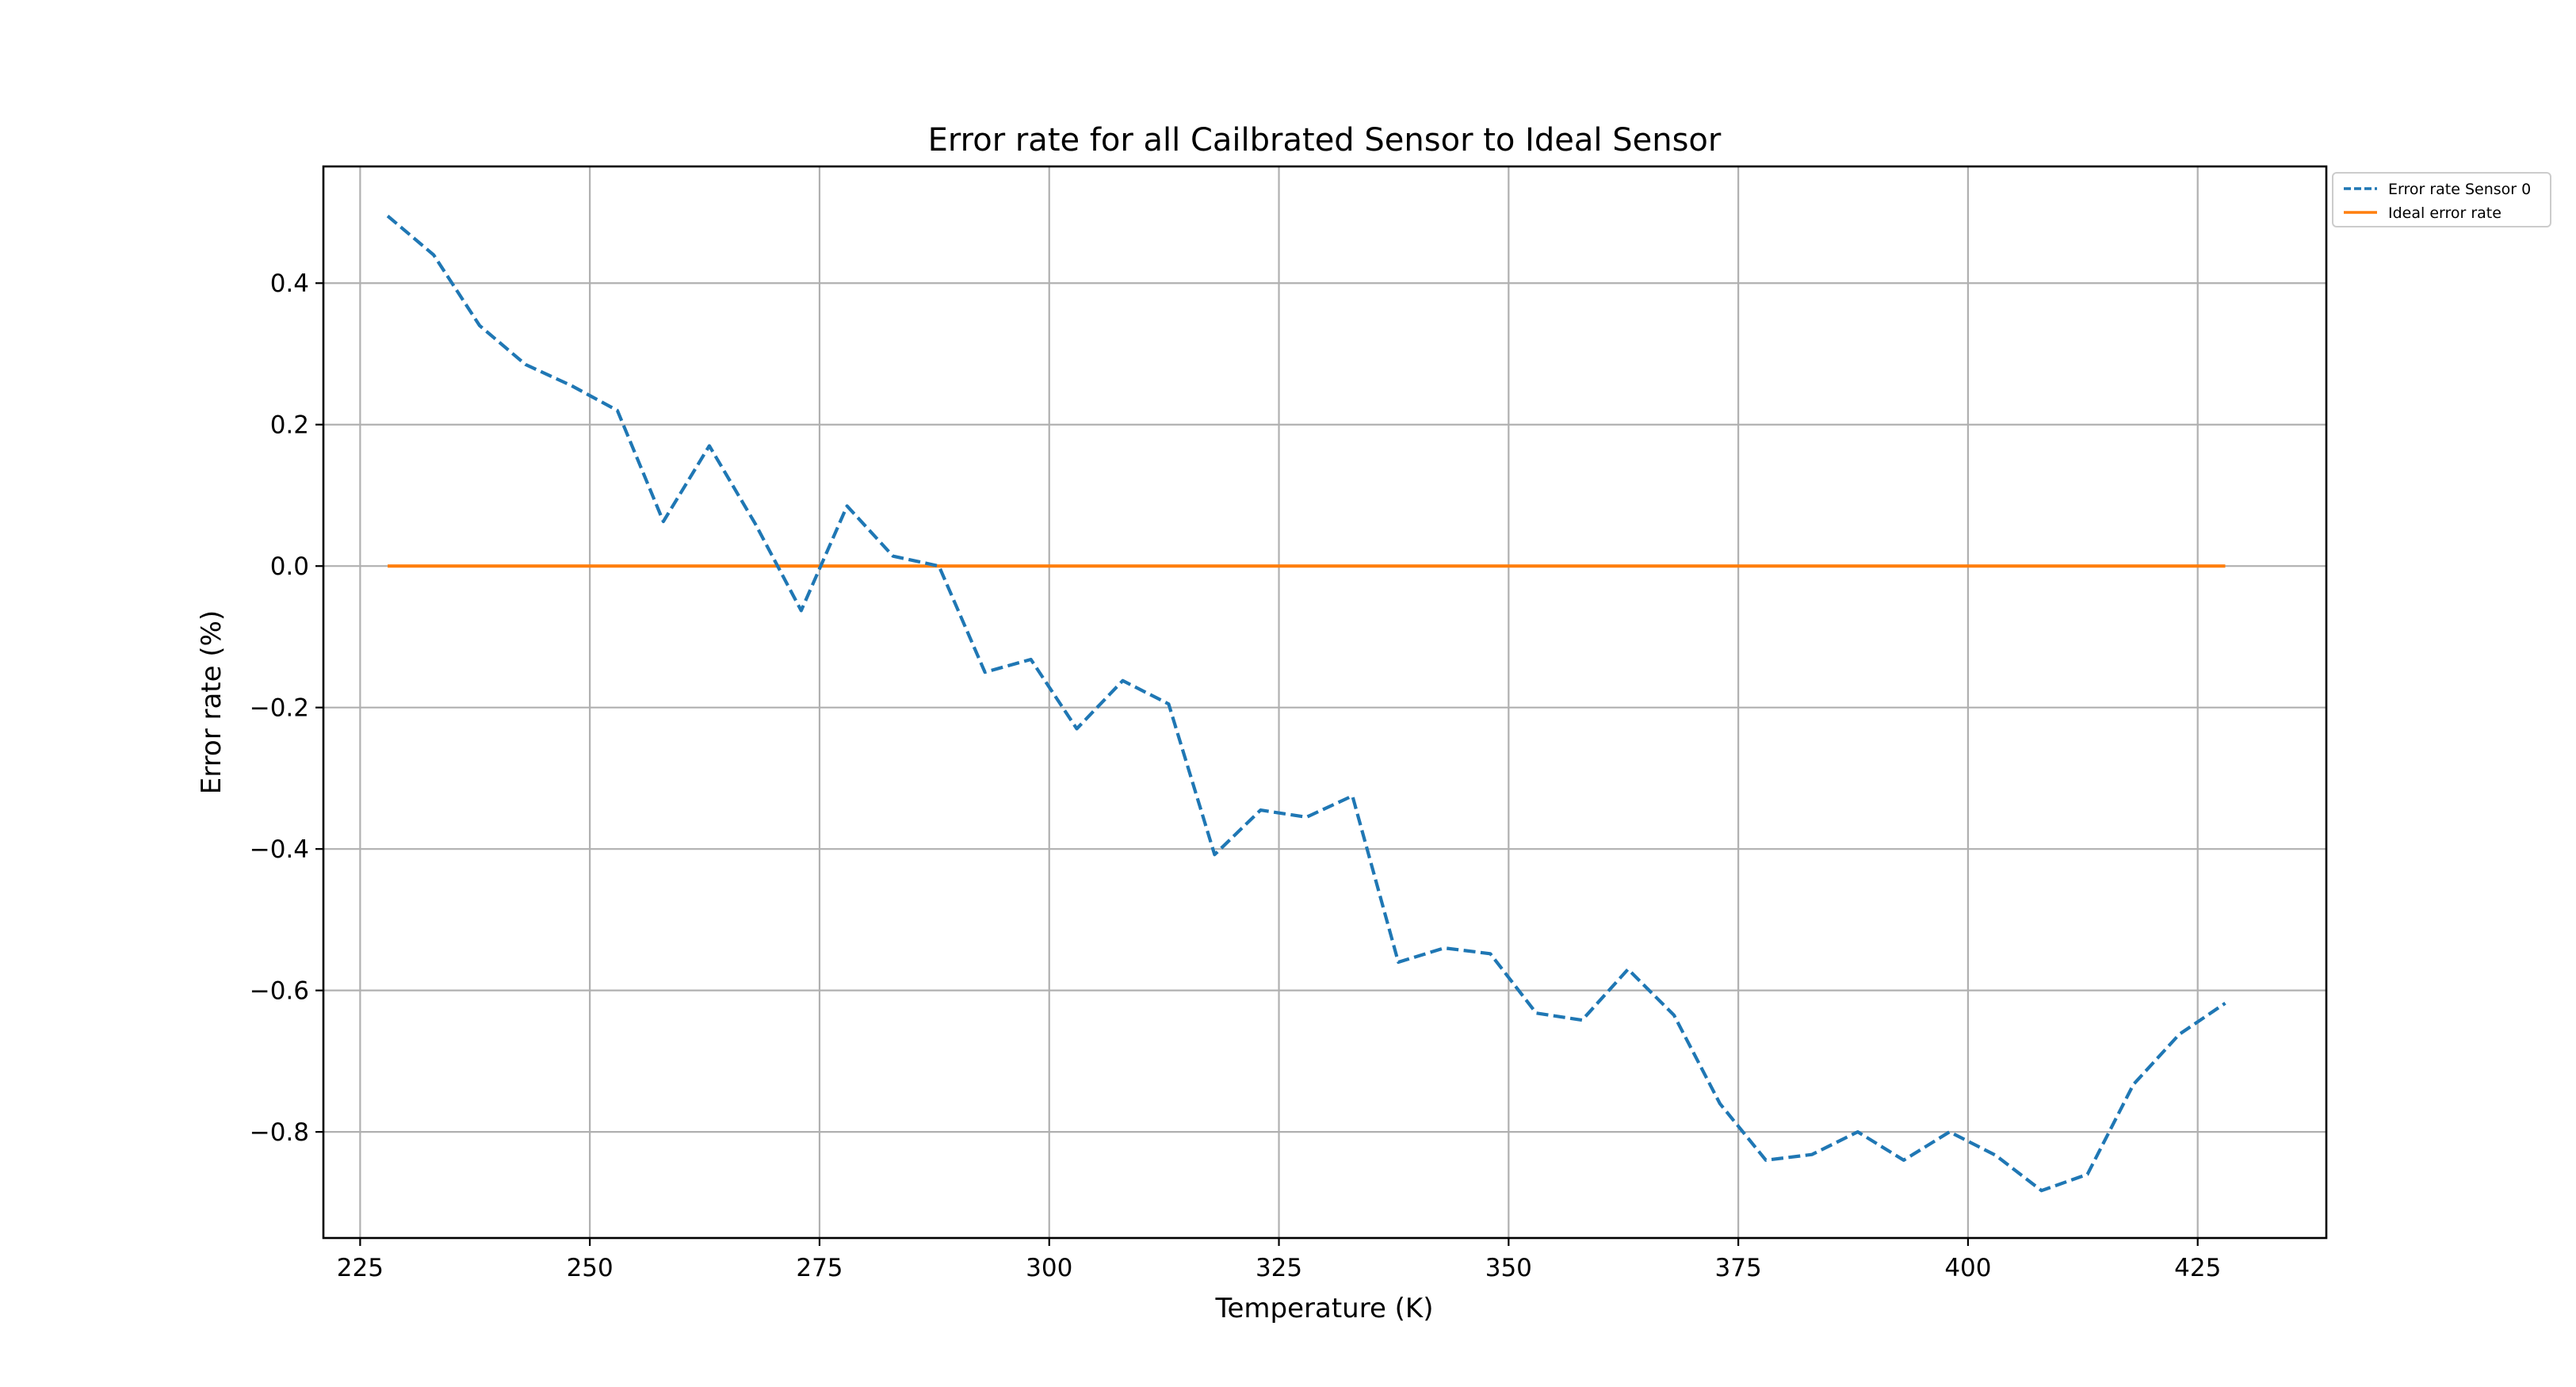 Image resolution: width=2576 pixels, height=1387 pixels. I want to click on x-tick-label: 275, so click(820, 1268).